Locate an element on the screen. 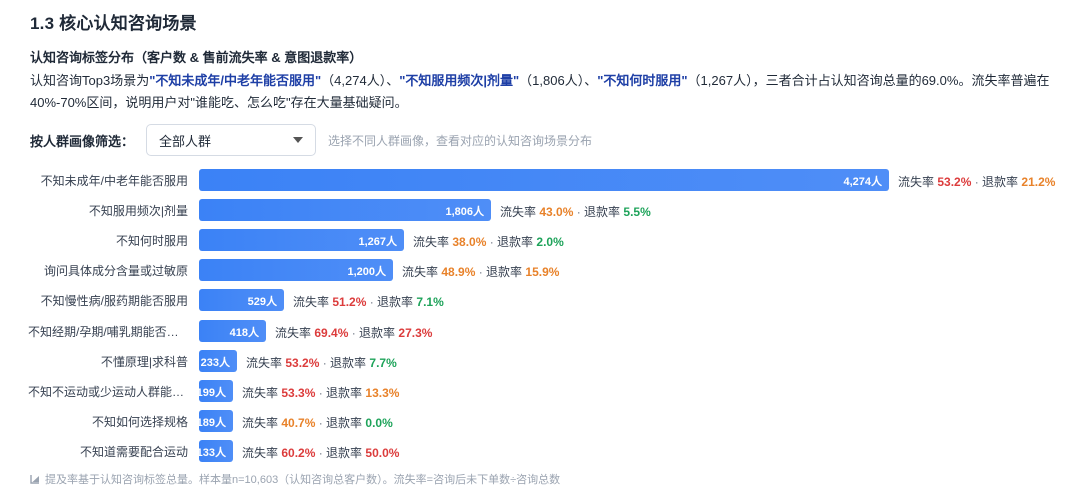  bar-value-label: 199人 is located at coordinates (212, 392).